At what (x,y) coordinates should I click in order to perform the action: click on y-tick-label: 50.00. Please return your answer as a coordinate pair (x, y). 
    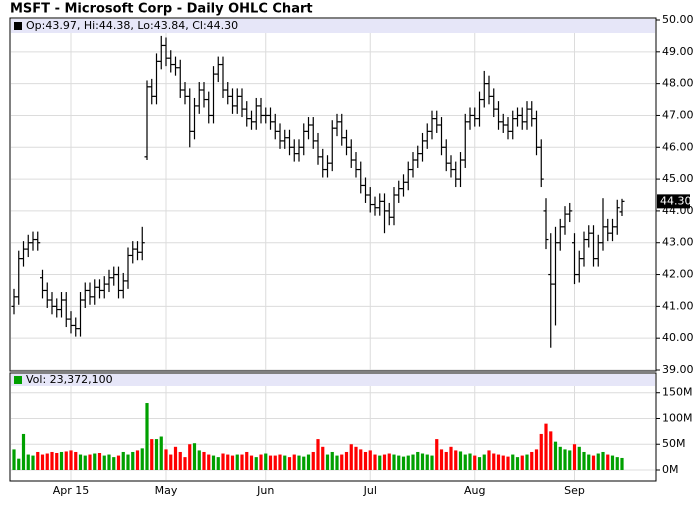
    Looking at the image, I should click on (678, 19).